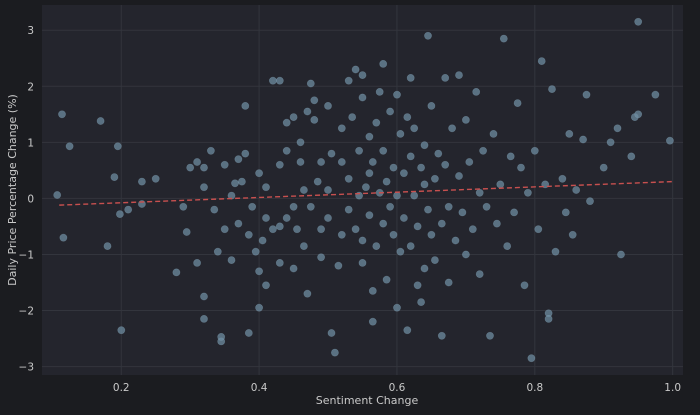 The height and width of the screenshot is (415, 700). Describe the element at coordinates (26, 312) in the screenshot. I see `y-tick-label: −2` at that location.